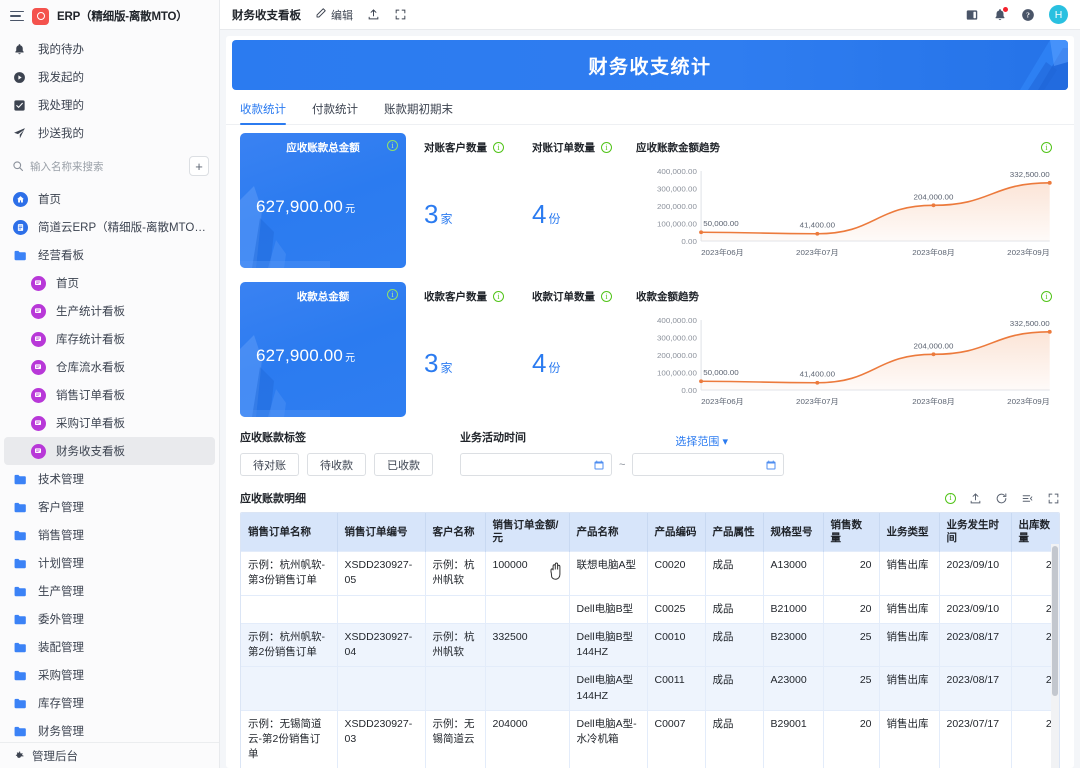 Image resolution: width=1080 pixels, height=768 pixels. I want to click on sidebar-item-home: 首页, so click(109, 199).